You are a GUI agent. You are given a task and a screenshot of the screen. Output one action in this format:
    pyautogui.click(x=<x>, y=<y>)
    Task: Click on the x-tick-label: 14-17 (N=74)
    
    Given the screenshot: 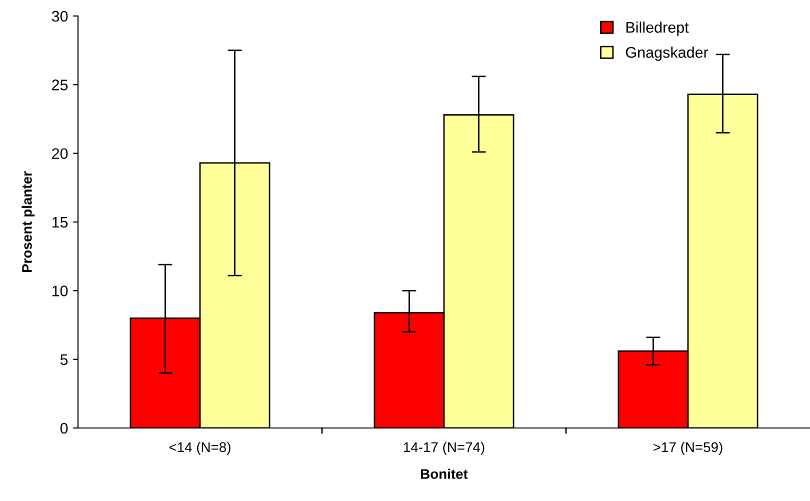 What is the action you would take?
    pyautogui.click(x=444, y=448)
    